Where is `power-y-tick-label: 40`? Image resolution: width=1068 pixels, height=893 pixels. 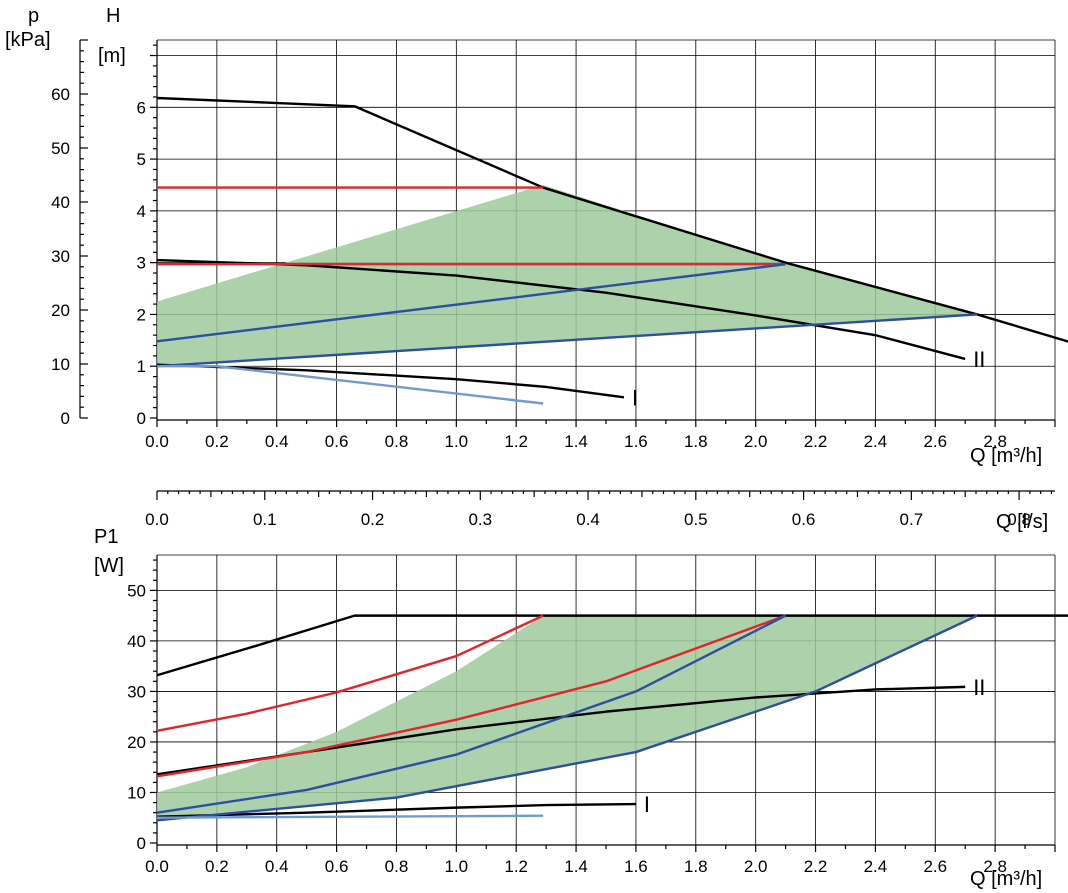 power-y-tick-label: 40 is located at coordinates (136, 641).